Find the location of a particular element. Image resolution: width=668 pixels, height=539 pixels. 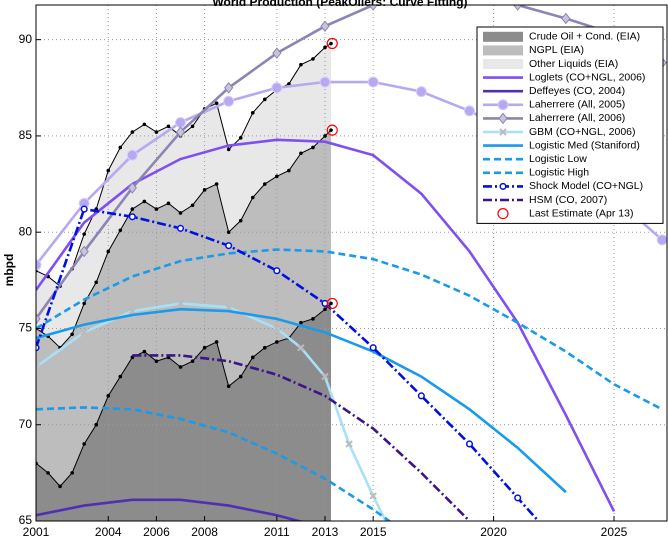

x-tick-label: 2025 is located at coordinates (614, 532).